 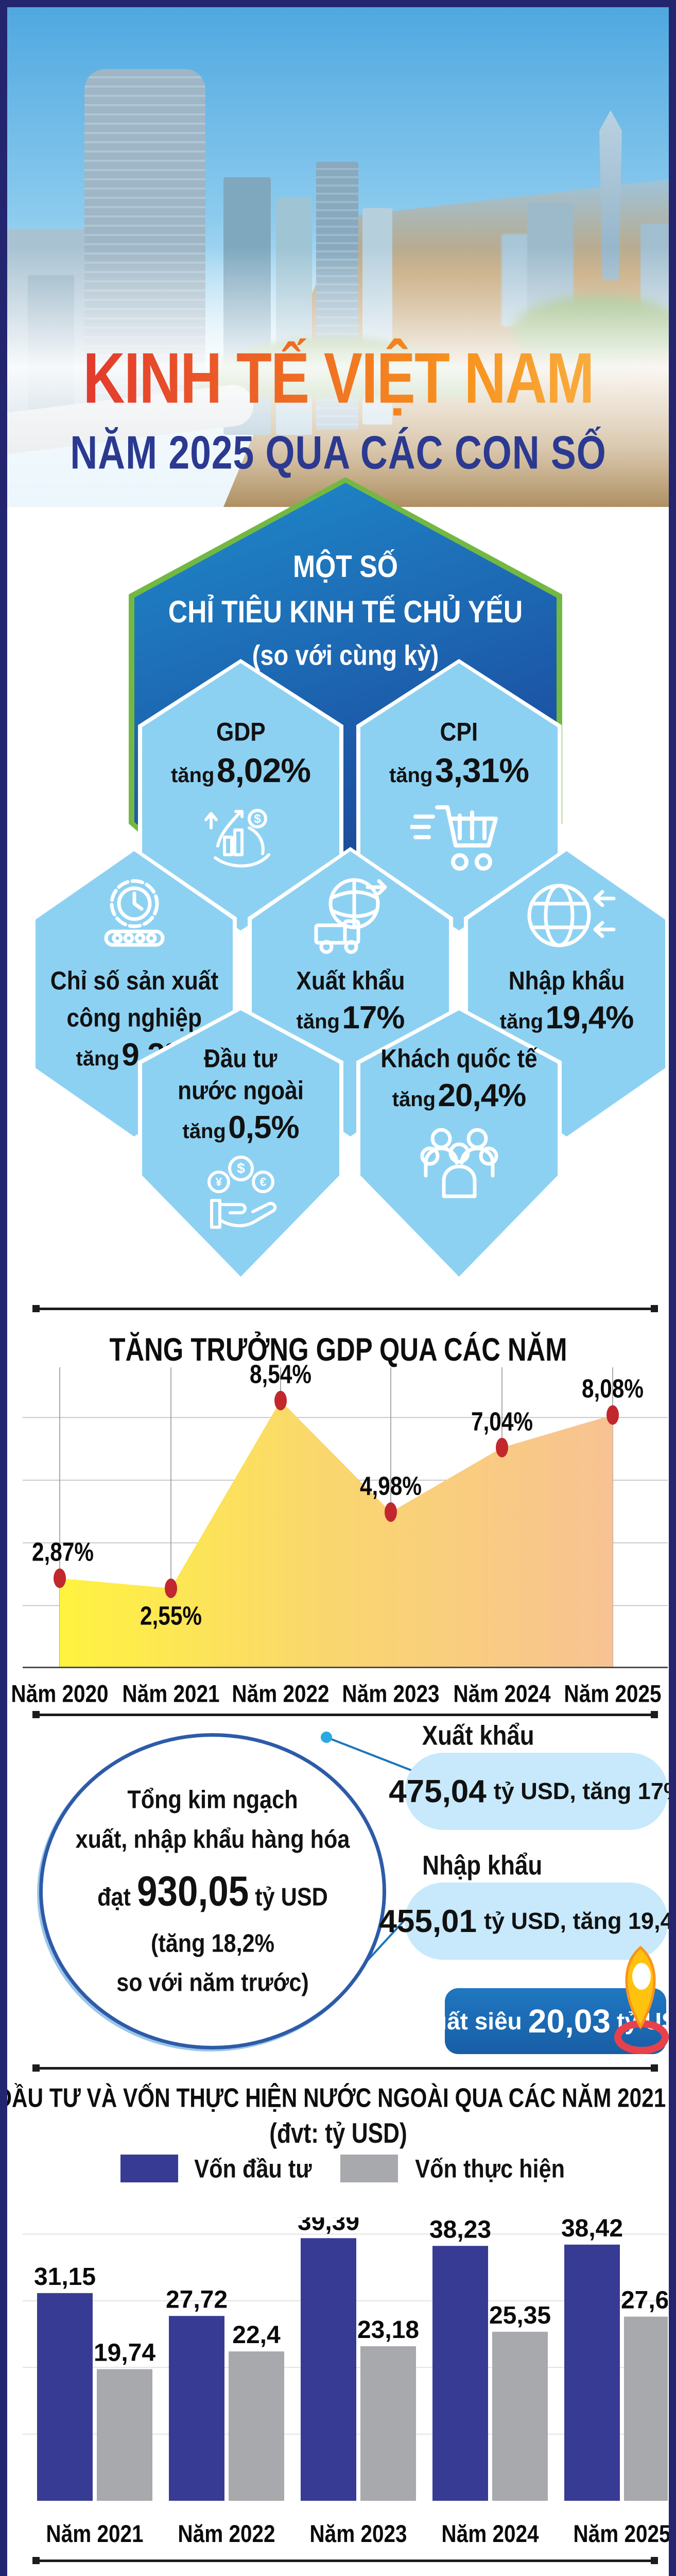 I want to click on import-label: Nhập khẩu, so click(x=482, y=1866).